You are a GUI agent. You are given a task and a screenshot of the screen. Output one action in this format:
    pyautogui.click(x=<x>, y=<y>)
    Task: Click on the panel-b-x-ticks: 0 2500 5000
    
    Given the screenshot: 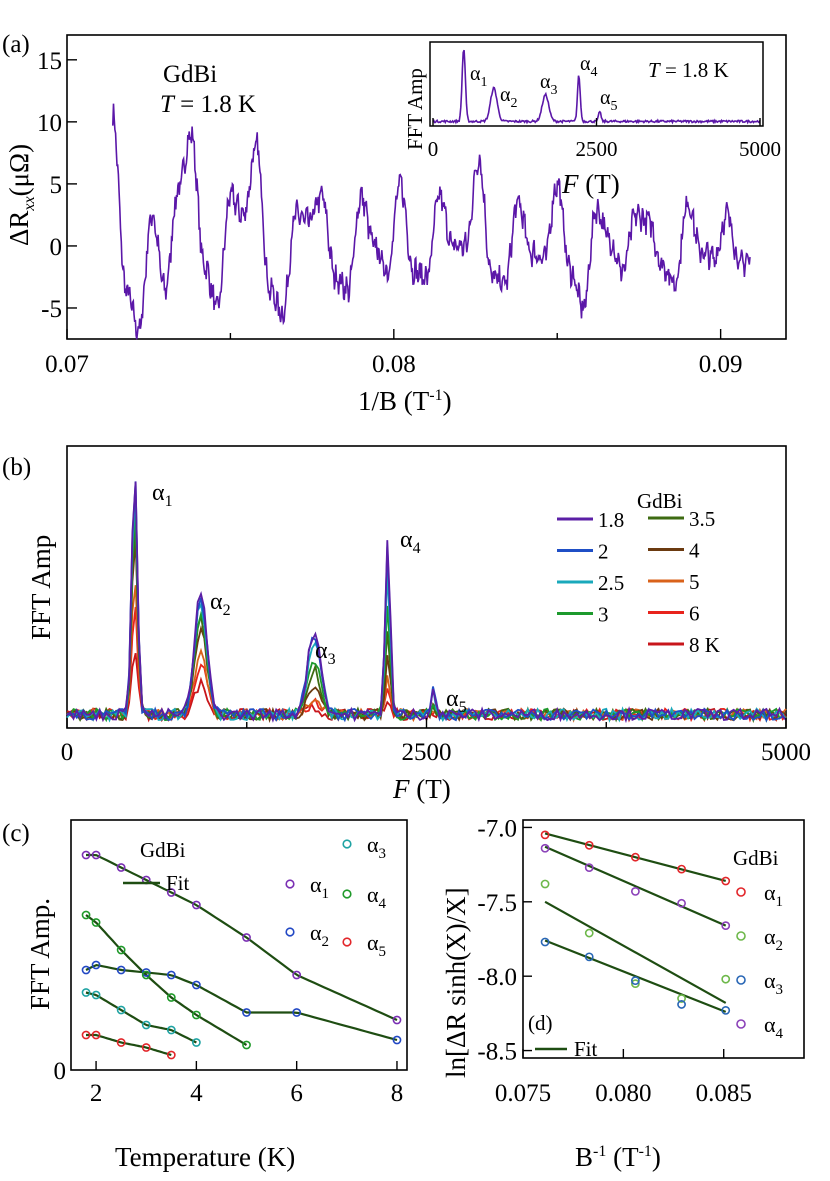 What is the action you would take?
    pyautogui.click(x=436, y=742)
    